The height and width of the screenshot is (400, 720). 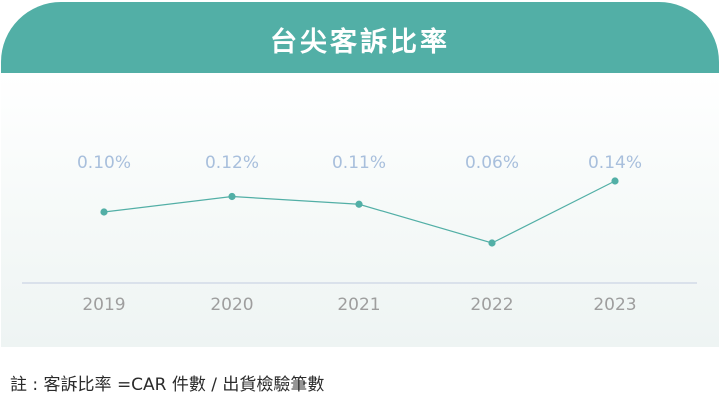 What do you see at coordinates (358, 305) in the screenshot?
I see `x-tick-label: 2021` at bounding box center [358, 305].